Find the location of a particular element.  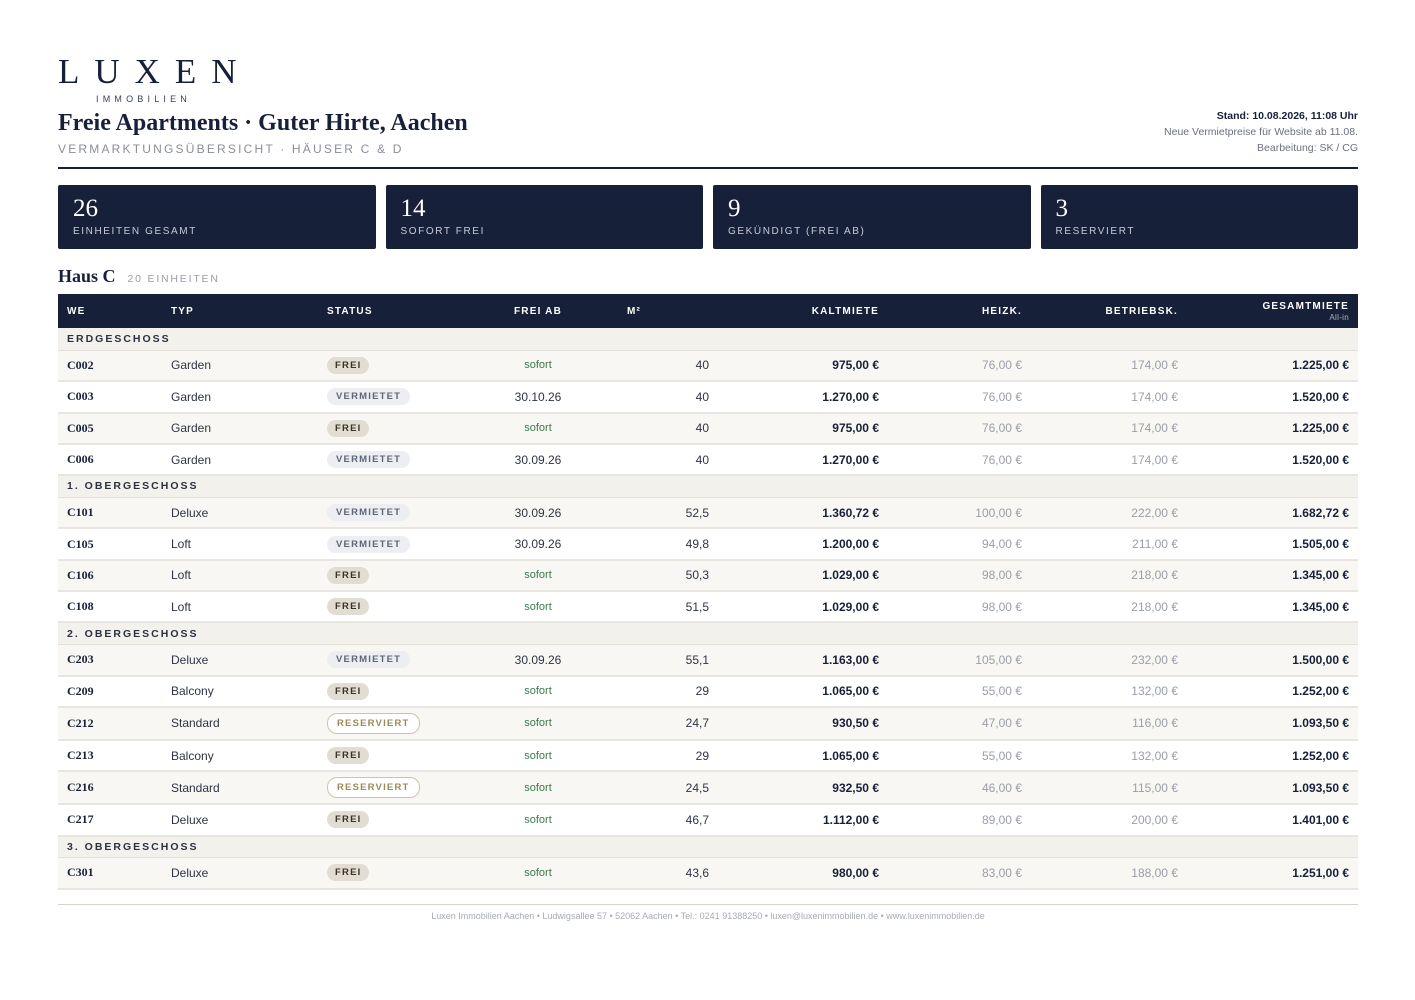

operating-costs: 174,00 € is located at coordinates (1109, 460).